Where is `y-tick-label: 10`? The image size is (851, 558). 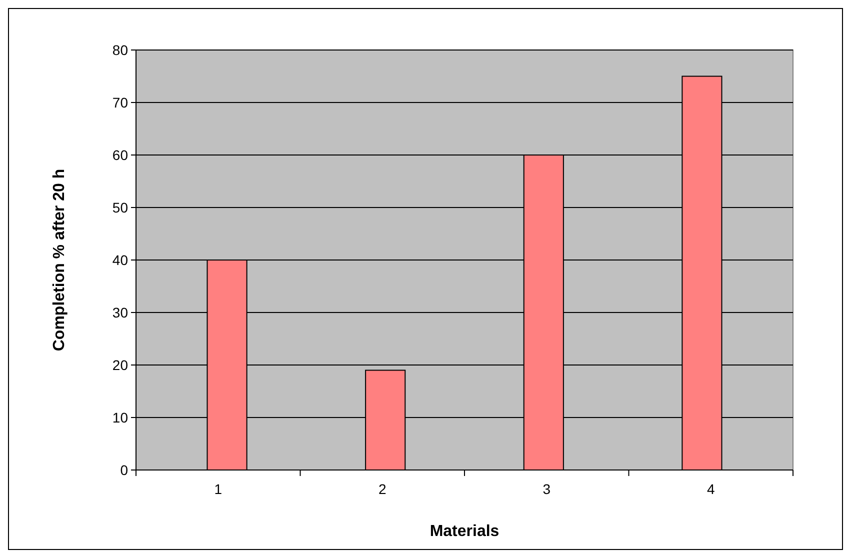
y-tick-label: 10 is located at coordinates (120, 417).